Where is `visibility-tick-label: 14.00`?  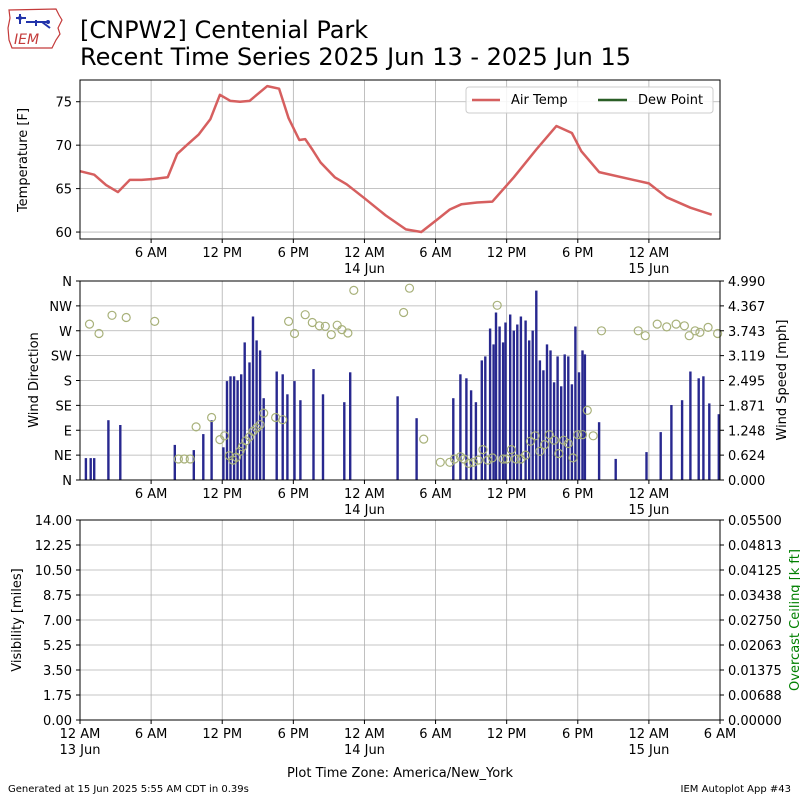
visibility-tick-label: 14.00 is located at coordinates (53, 521).